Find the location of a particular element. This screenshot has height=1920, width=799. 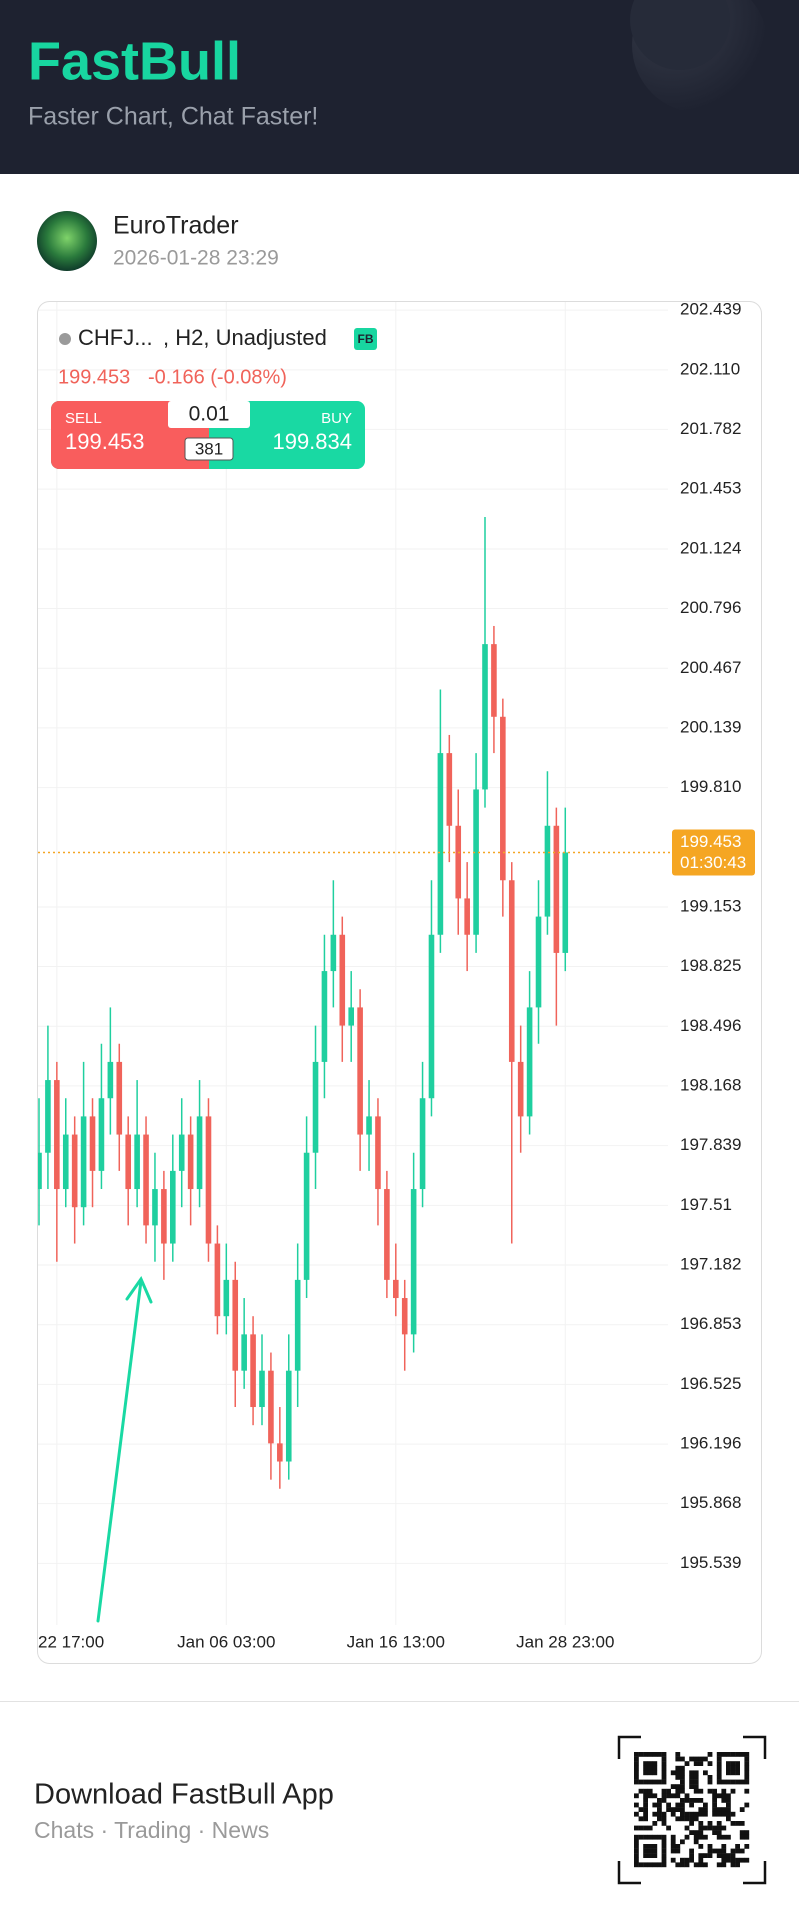

x-tick-label: 22 17:00 is located at coordinates (71, 1641).